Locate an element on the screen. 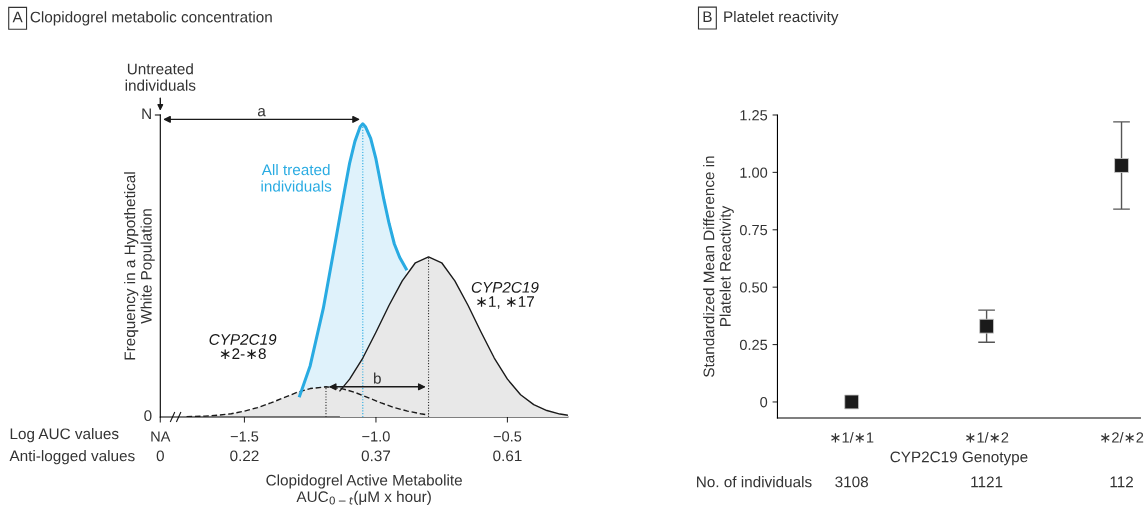  y-tick-label: 0.25 is located at coordinates (753, 344).